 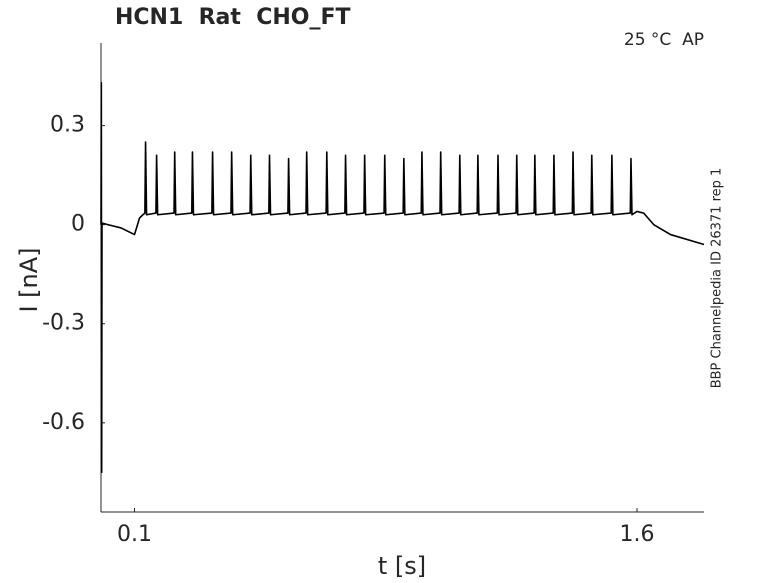 What do you see at coordinates (29, 279) in the screenshot?
I see `y-axis-label: I [nA]` at bounding box center [29, 279].